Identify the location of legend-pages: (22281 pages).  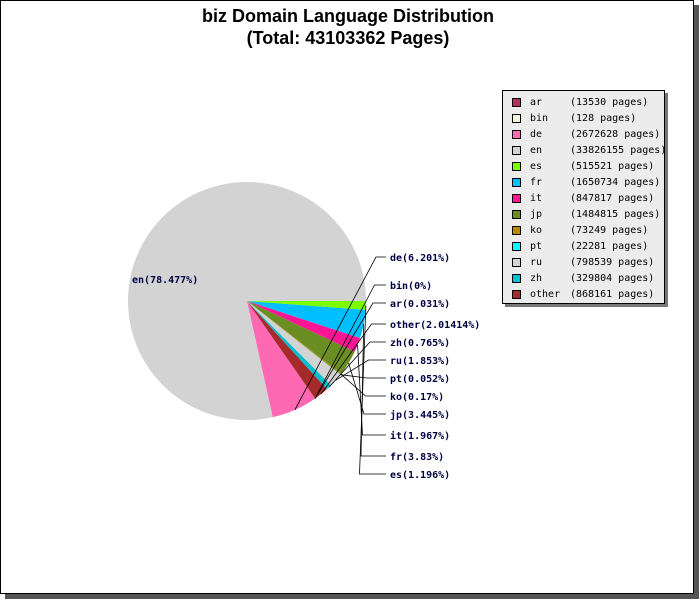
(606, 246).